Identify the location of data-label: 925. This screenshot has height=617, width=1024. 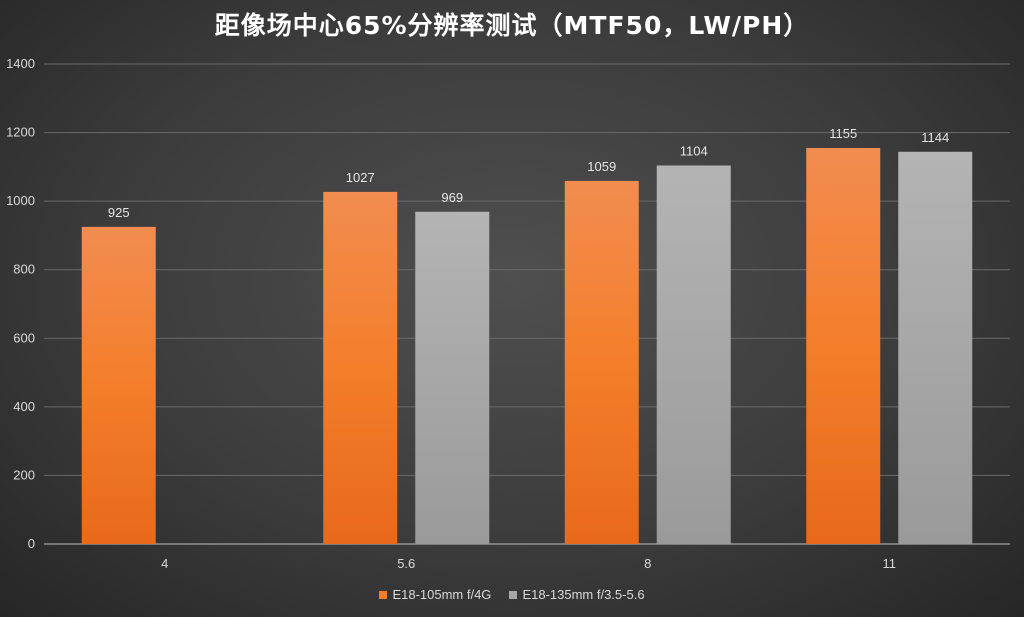
(119, 212).